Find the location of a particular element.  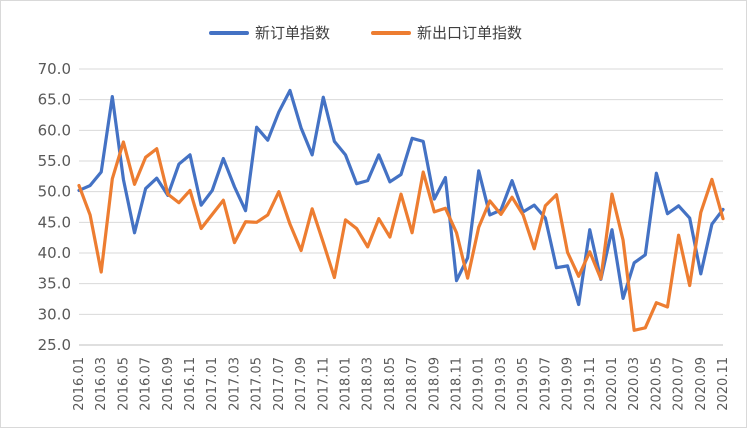

x-tick-label: 2017.03 is located at coordinates (234, 384).